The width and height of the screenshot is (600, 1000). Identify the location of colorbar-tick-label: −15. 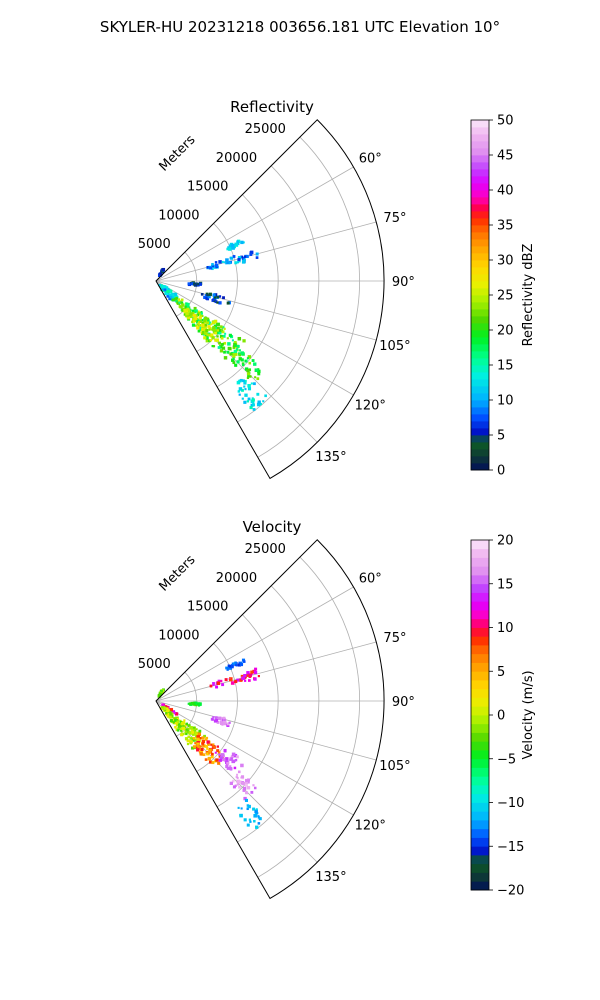
(510, 847).